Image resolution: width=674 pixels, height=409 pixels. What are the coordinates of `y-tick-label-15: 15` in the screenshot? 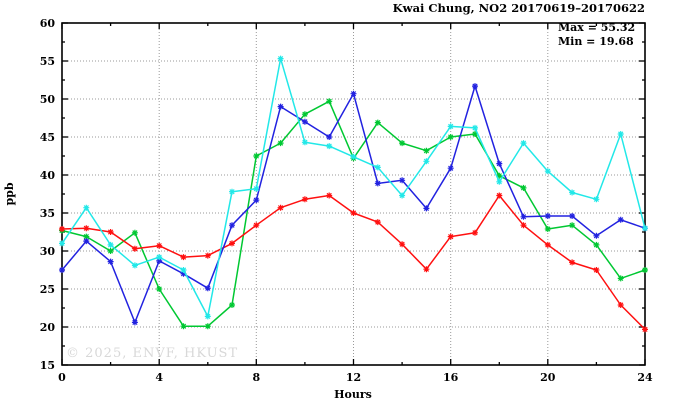 It's located at (47, 365).